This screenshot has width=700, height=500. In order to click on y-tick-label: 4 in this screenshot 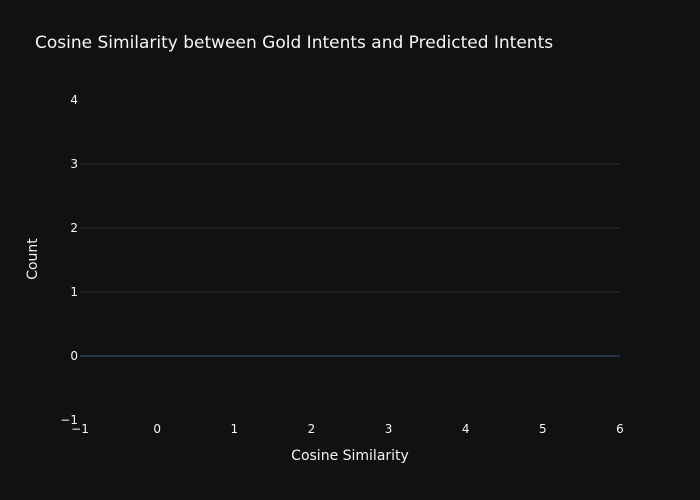, I will do `click(74, 100)`.